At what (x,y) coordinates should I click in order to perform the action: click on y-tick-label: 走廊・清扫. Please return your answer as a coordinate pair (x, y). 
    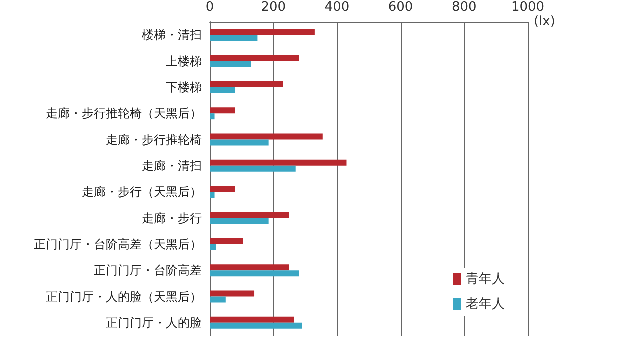
    Looking at the image, I should click on (172, 165).